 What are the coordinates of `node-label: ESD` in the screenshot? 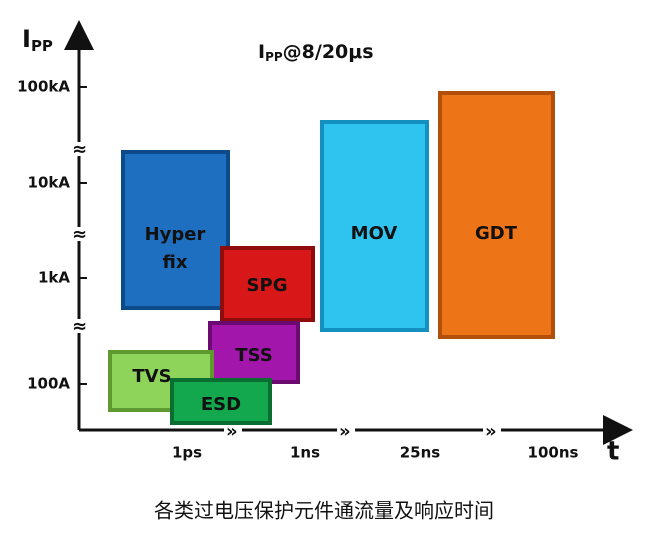 It's located at (221, 404).